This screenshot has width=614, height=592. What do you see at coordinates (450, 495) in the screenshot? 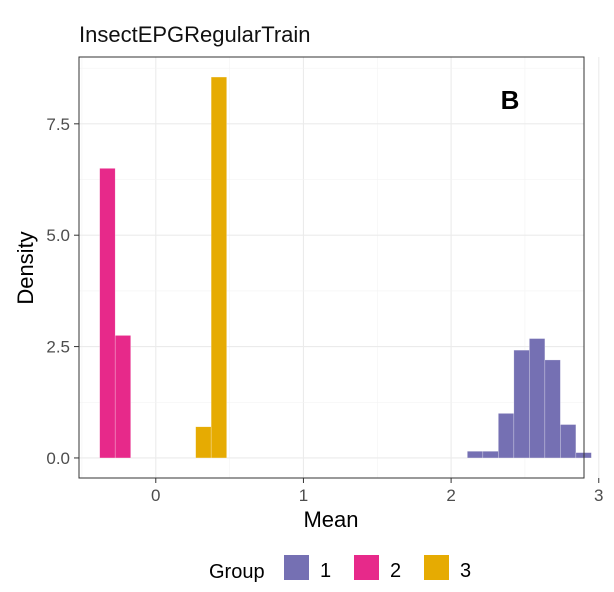
I see `x-tick-label: 2` at bounding box center [450, 495].